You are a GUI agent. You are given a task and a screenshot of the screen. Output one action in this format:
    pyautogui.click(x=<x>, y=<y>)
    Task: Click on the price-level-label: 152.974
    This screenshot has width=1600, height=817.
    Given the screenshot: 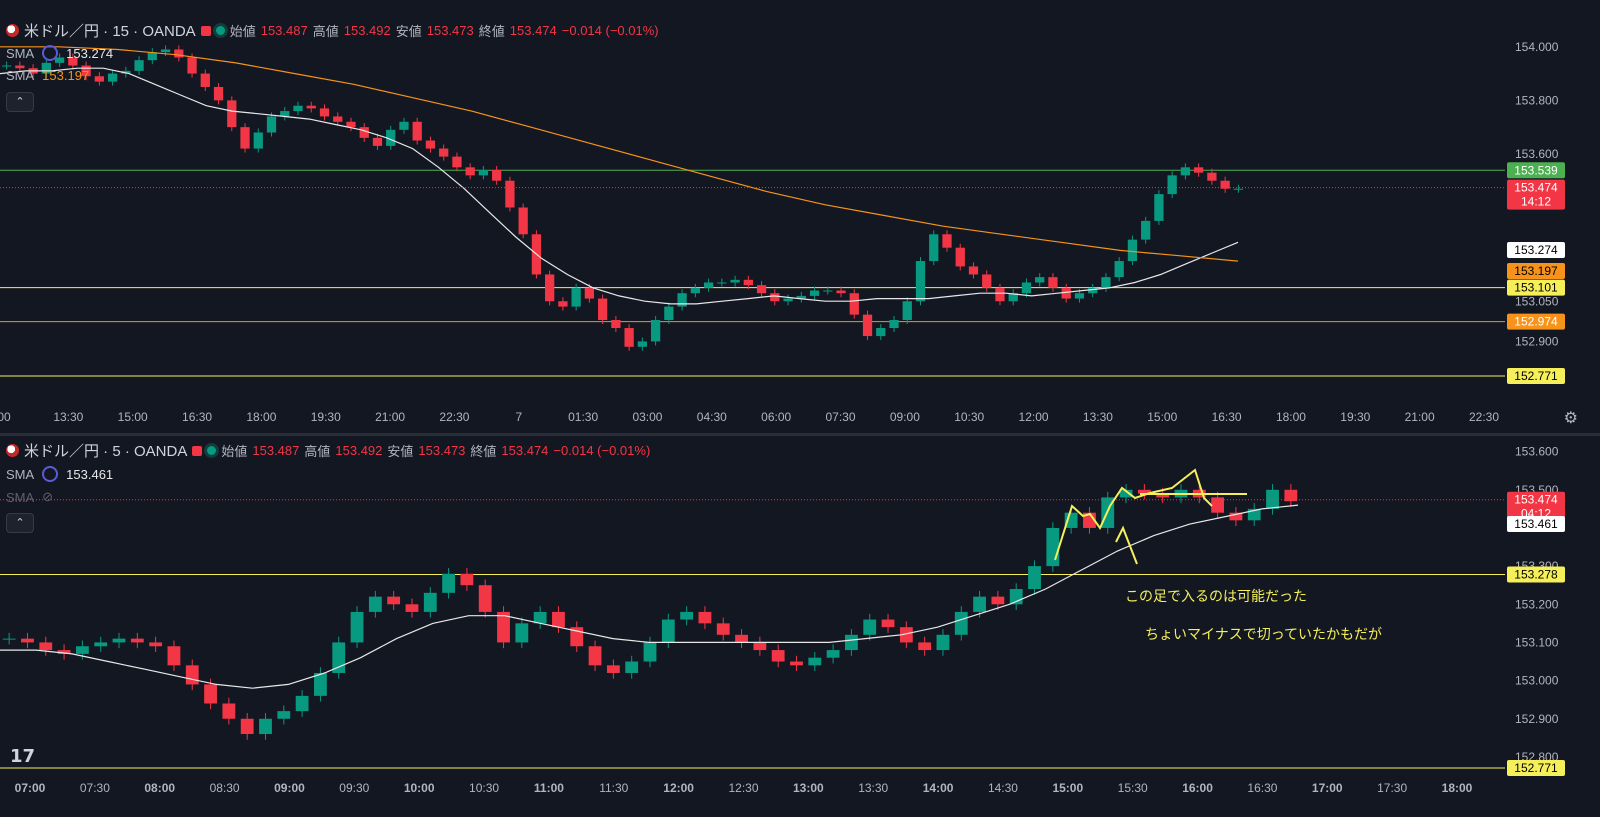 What is the action you would take?
    pyautogui.click(x=1536, y=322)
    